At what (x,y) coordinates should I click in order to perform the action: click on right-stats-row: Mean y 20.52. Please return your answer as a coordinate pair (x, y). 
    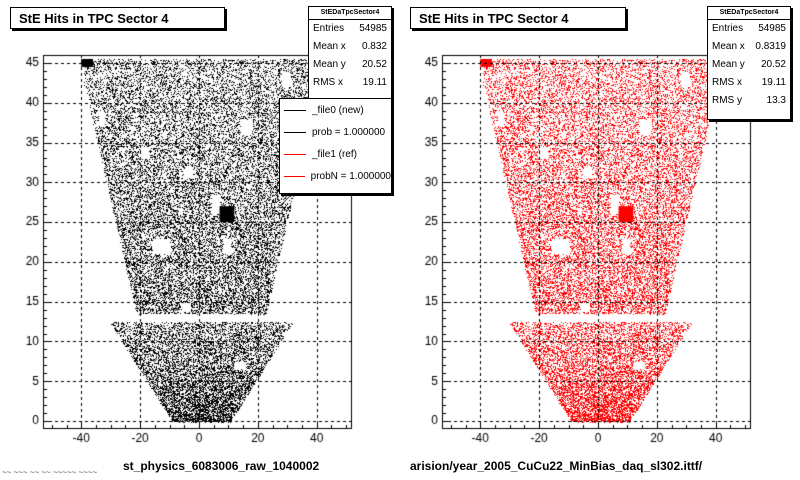
    Looking at the image, I should click on (749, 65).